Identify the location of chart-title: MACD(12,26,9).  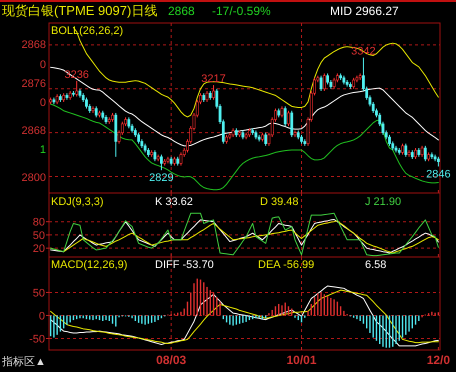
(89, 265).